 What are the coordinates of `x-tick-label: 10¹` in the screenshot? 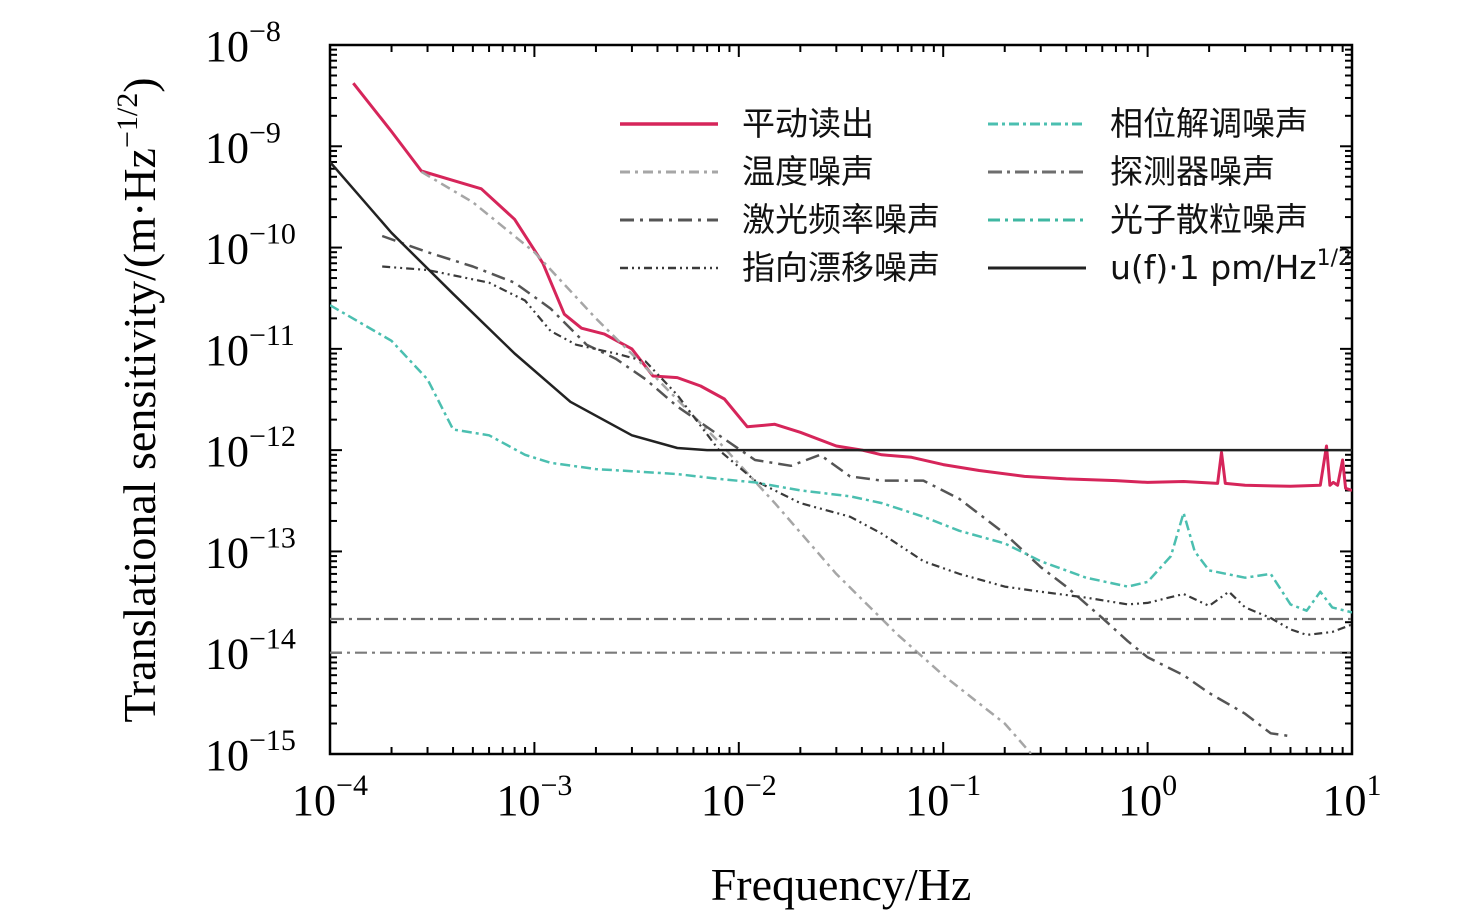 It's located at (1352, 797).